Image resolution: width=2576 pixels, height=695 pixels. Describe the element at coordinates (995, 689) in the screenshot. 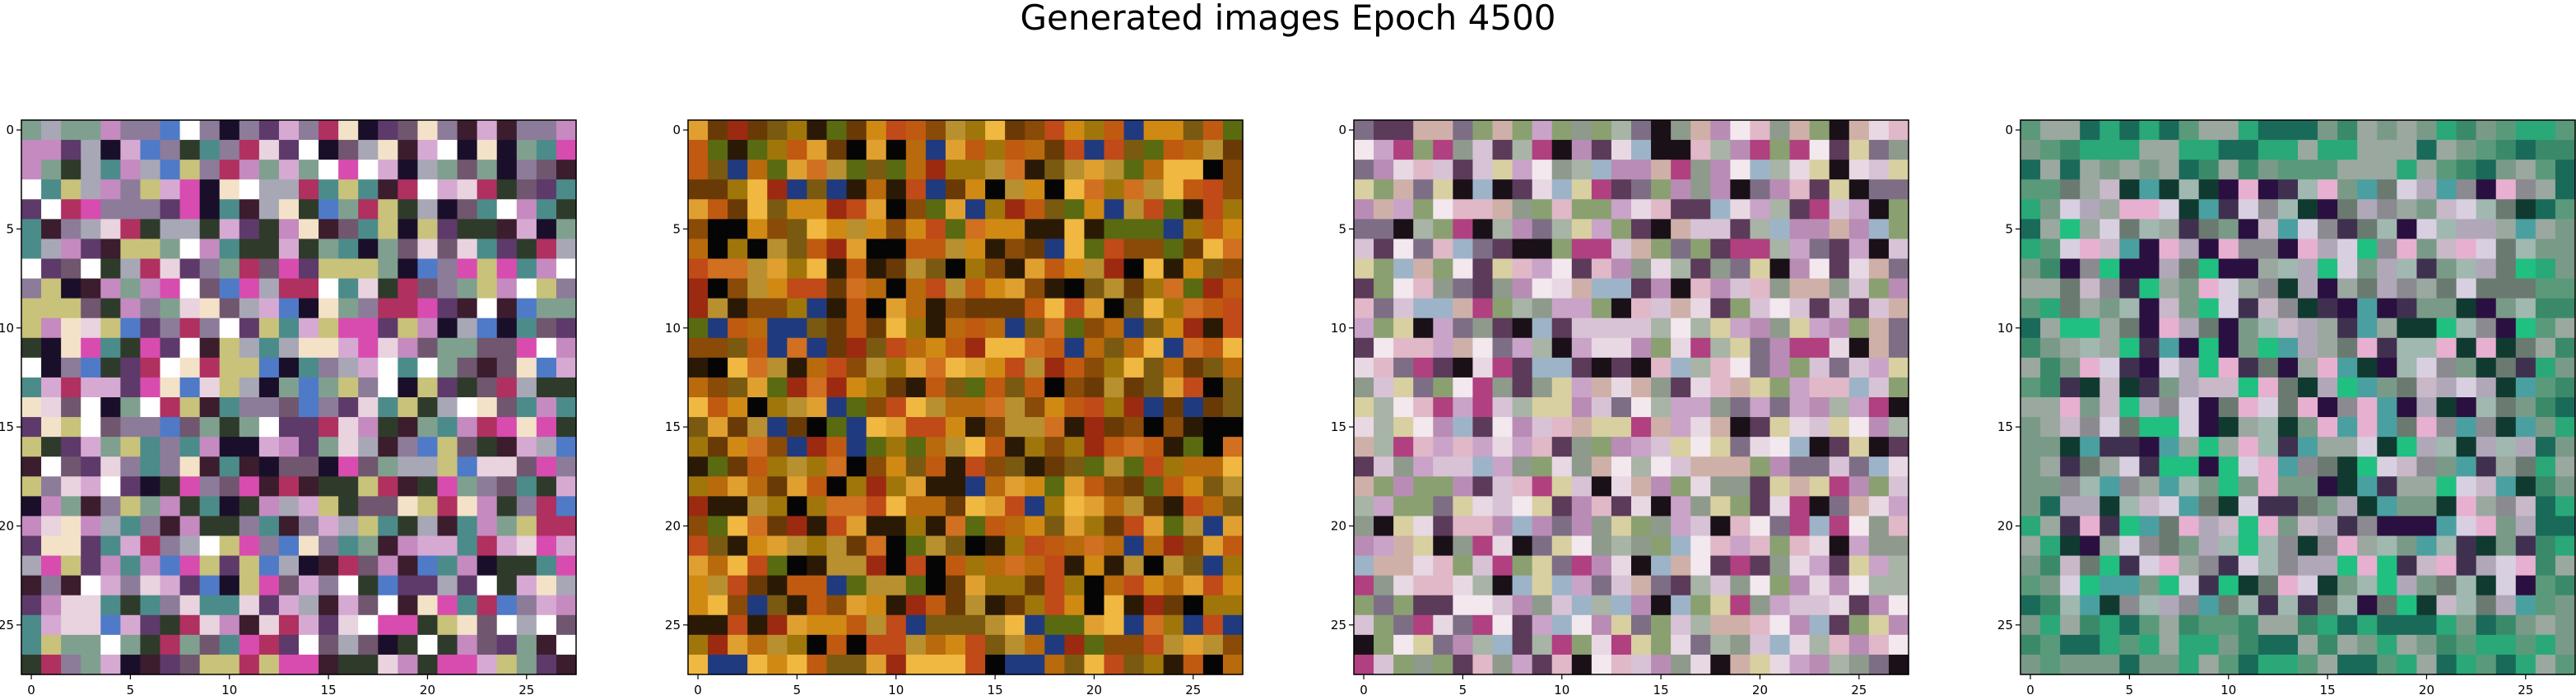

I see `x-tick-label: 15` at that location.